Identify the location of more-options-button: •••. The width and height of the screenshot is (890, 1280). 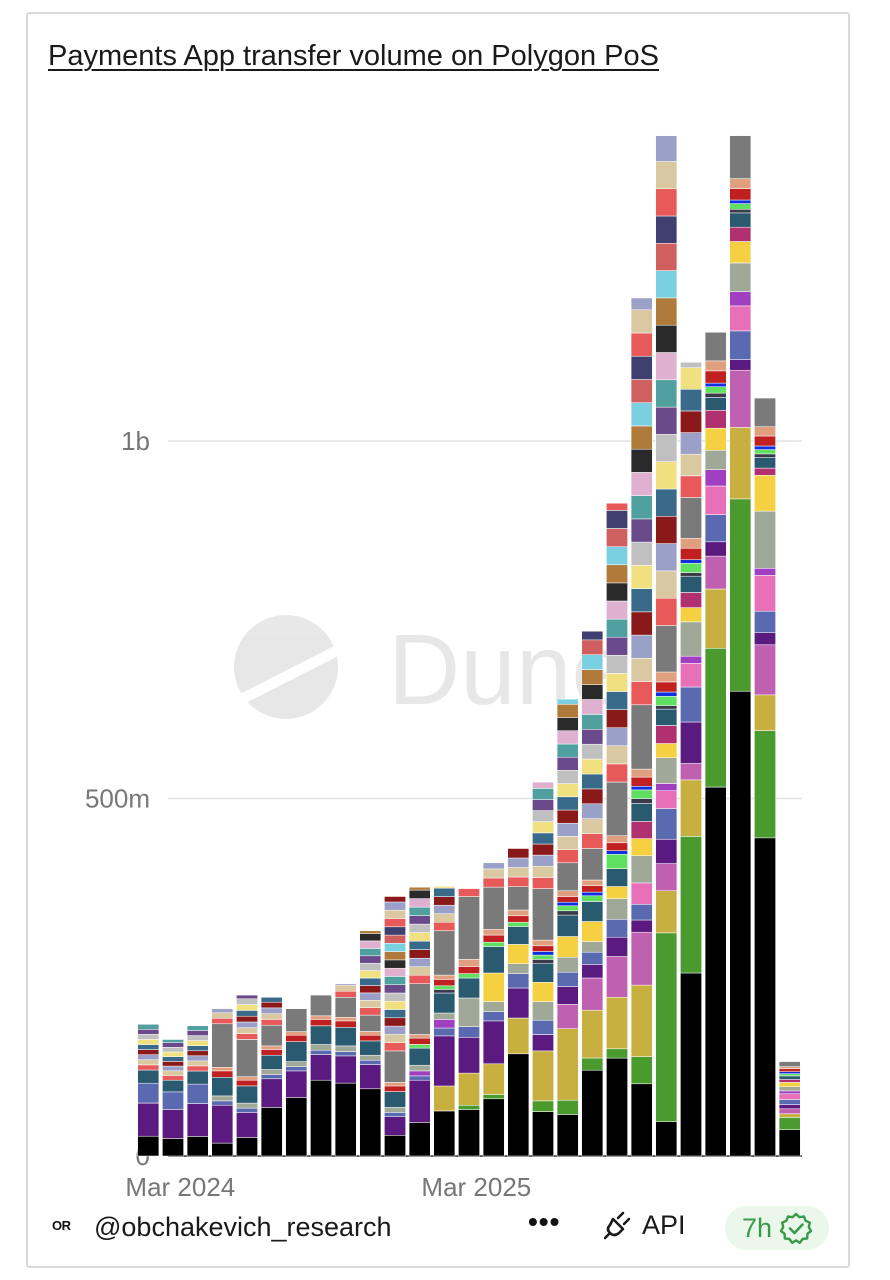
(544, 1221).